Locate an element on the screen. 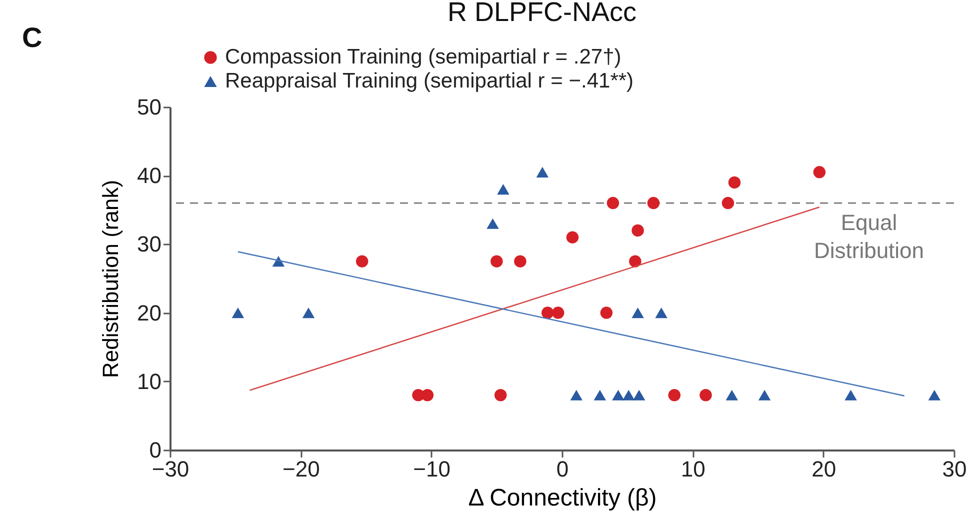 The height and width of the screenshot is (526, 979). y-axis-title: Redistribution (rank) is located at coordinates (111, 279).